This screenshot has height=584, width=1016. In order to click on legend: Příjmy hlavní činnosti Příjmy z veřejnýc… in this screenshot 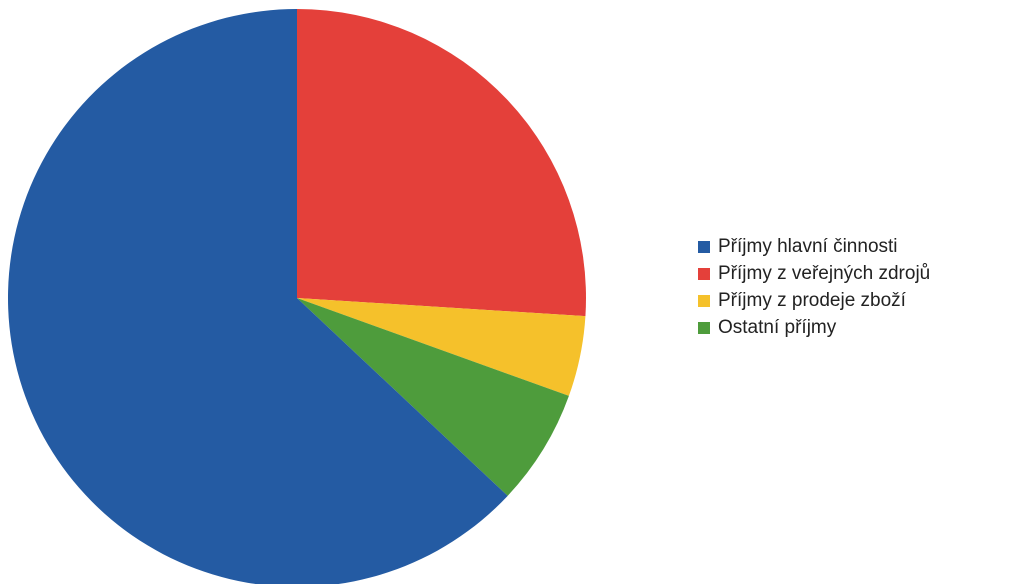, I will do `click(814, 287)`.